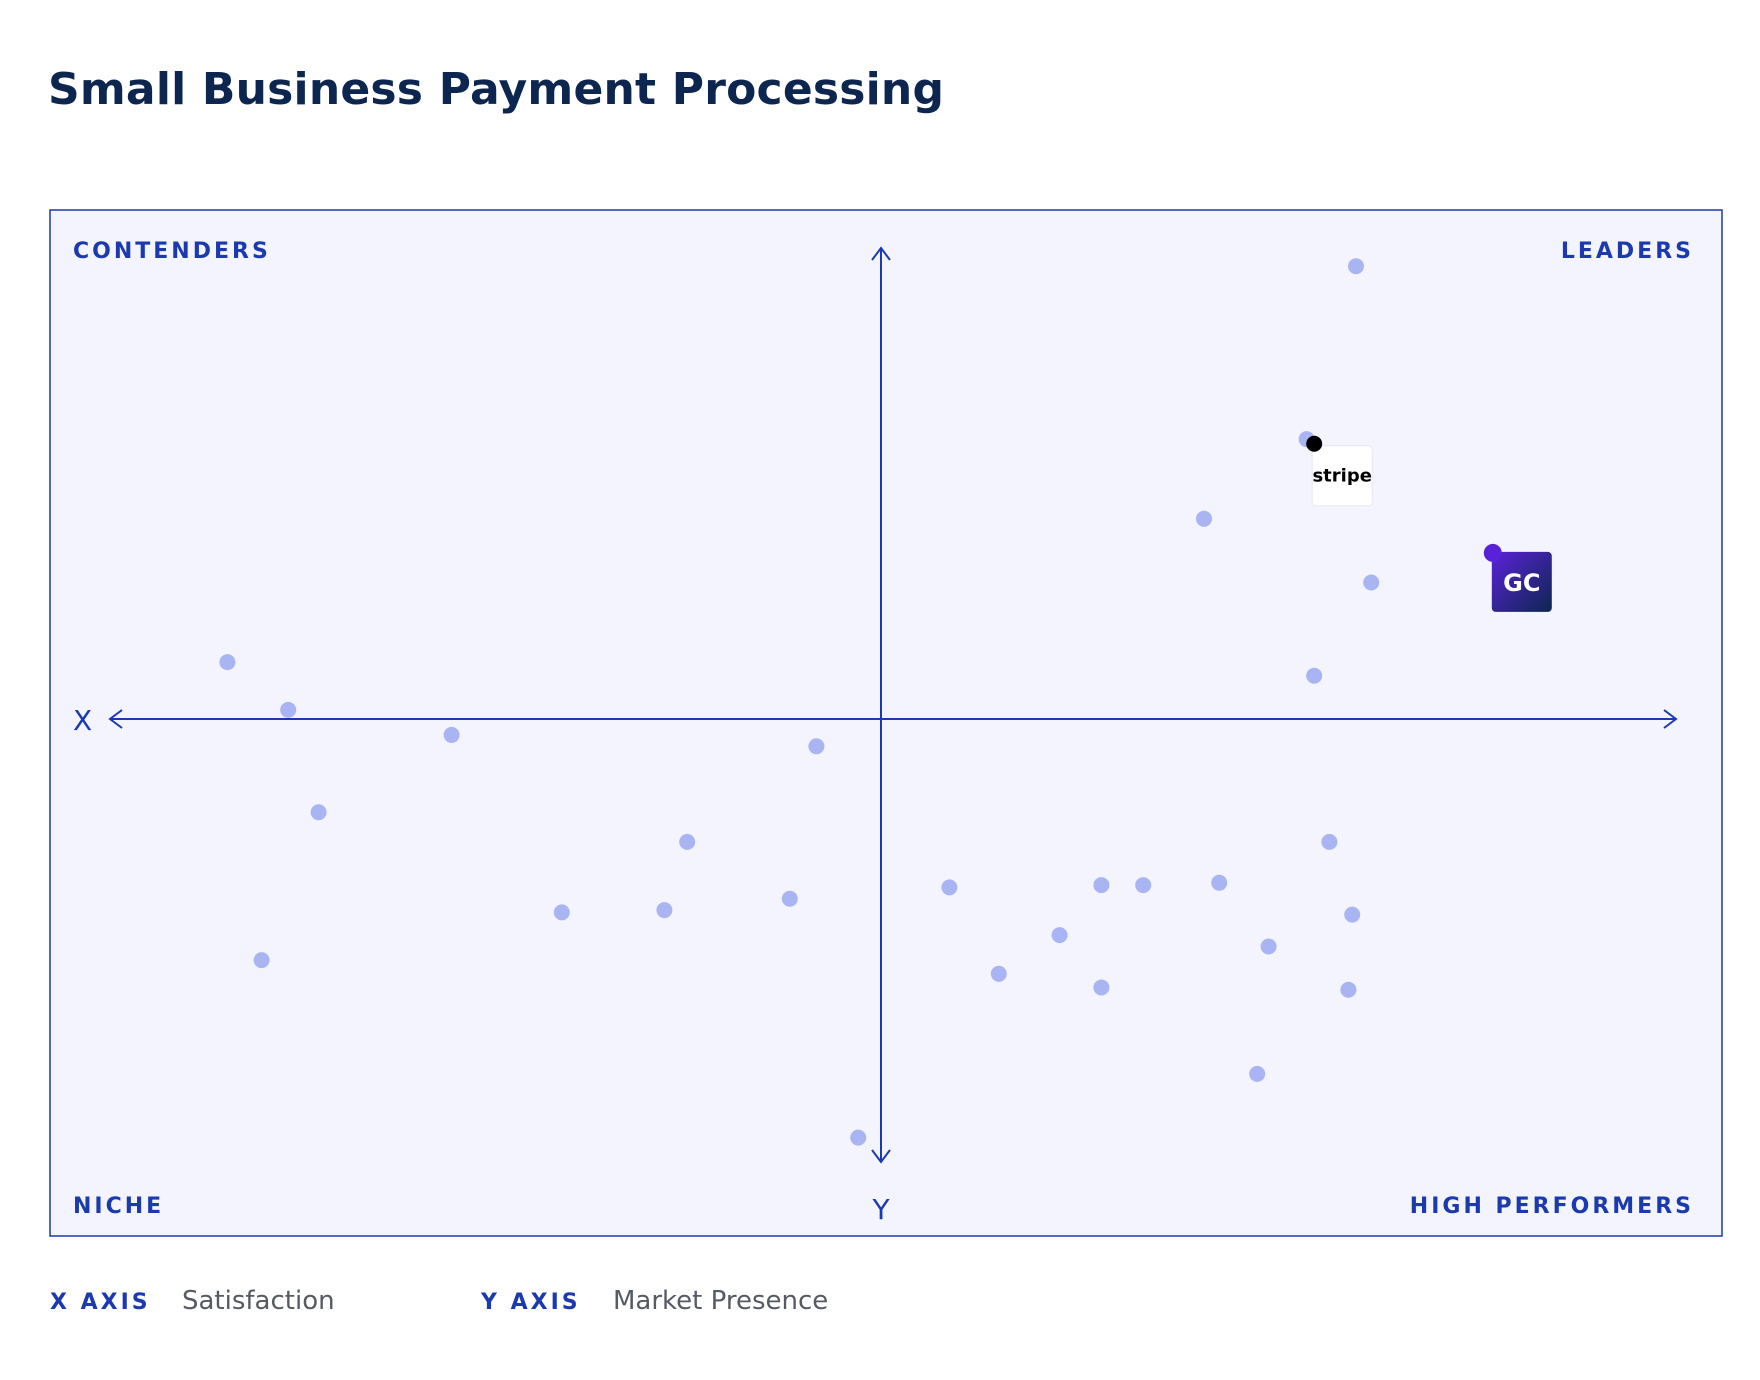 The height and width of the screenshot is (1380, 1760). What do you see at coordinates (258, 1301) in the screenshot?
I see `legend-x-value: Satisfaction` at bounding box center [258, 1301].